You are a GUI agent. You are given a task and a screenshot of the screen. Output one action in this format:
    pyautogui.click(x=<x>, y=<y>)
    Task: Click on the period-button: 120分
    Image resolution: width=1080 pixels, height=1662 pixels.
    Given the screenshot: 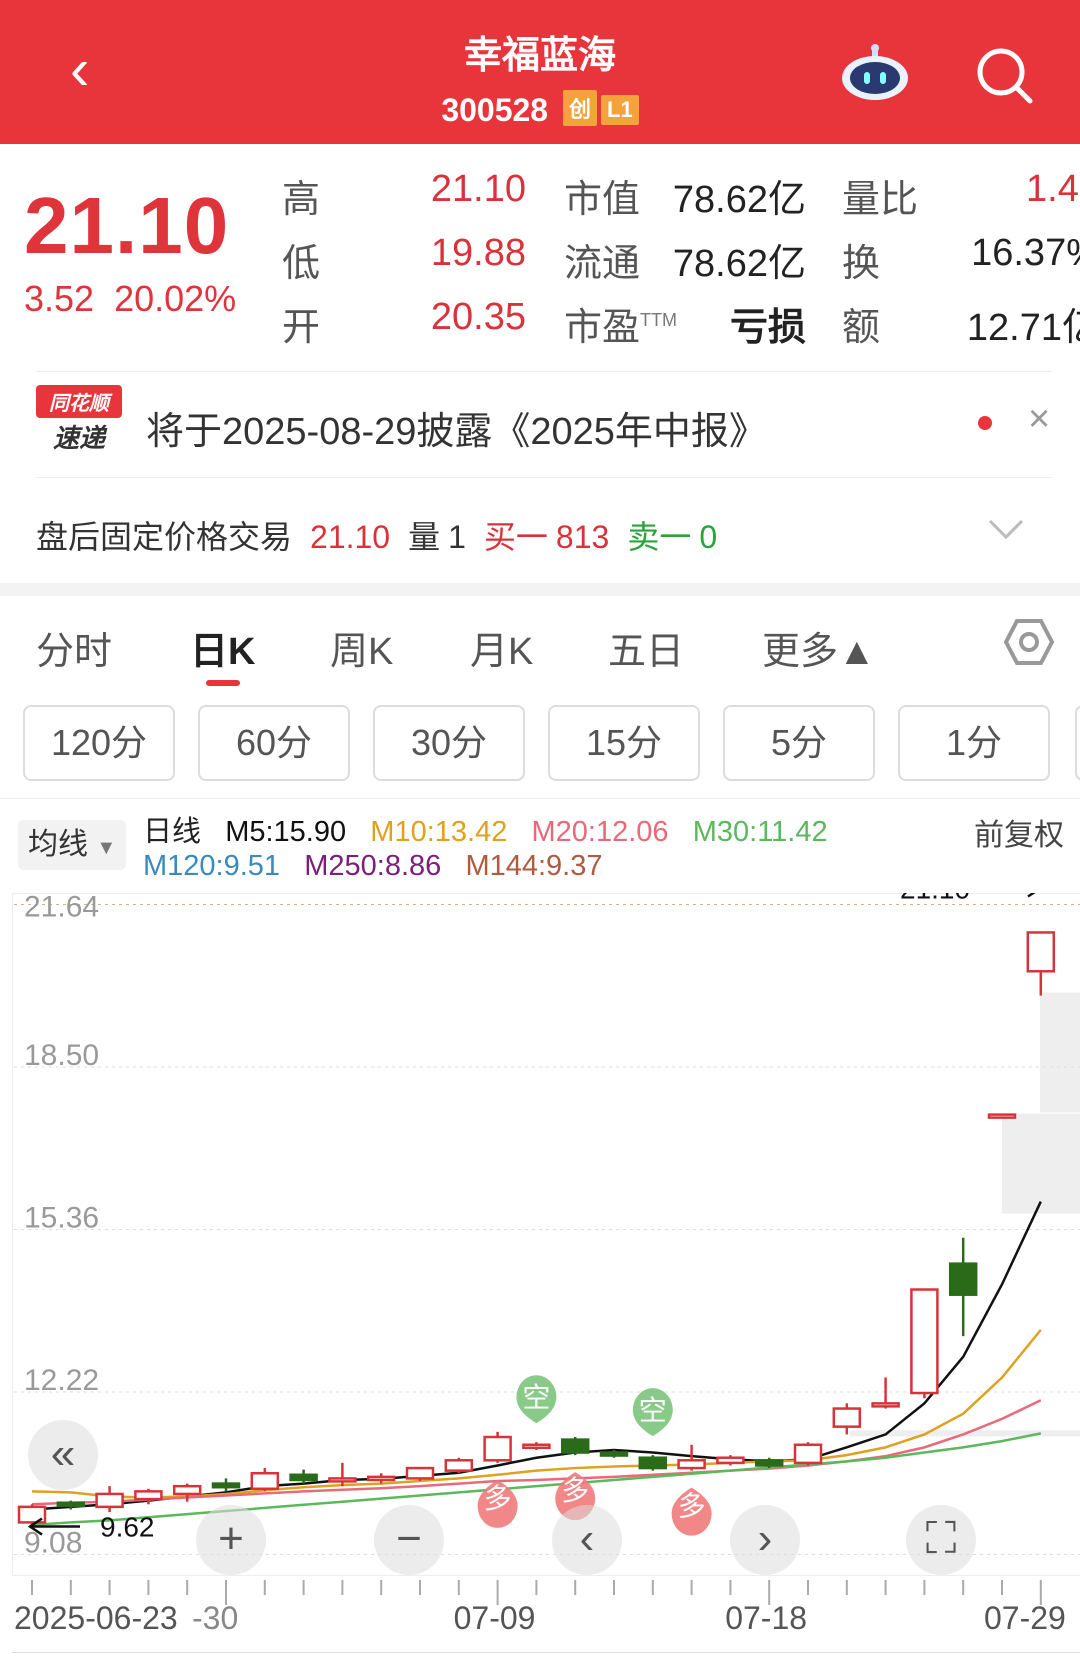 What is the action you would take?
    pyautogui.click(x=99, y=743)
    